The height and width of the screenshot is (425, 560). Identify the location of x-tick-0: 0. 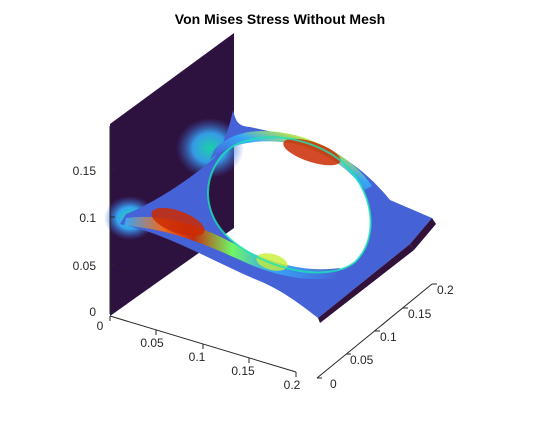
(100, 326).